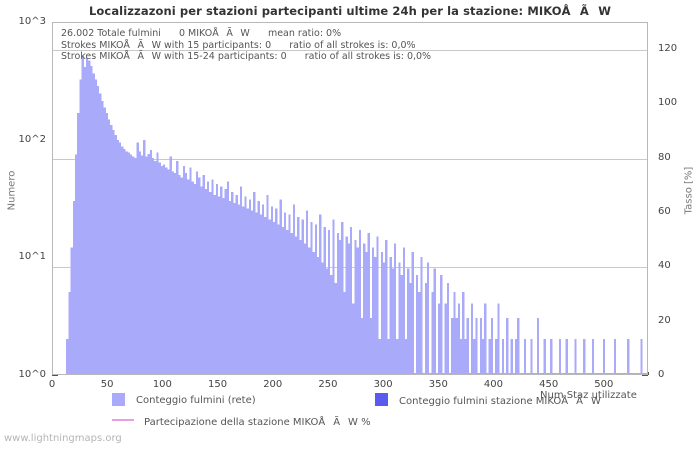 This screenshot has width=700, height=450. I want to click on y-axis-left-tick-label: 10^0, so click(32, 374).